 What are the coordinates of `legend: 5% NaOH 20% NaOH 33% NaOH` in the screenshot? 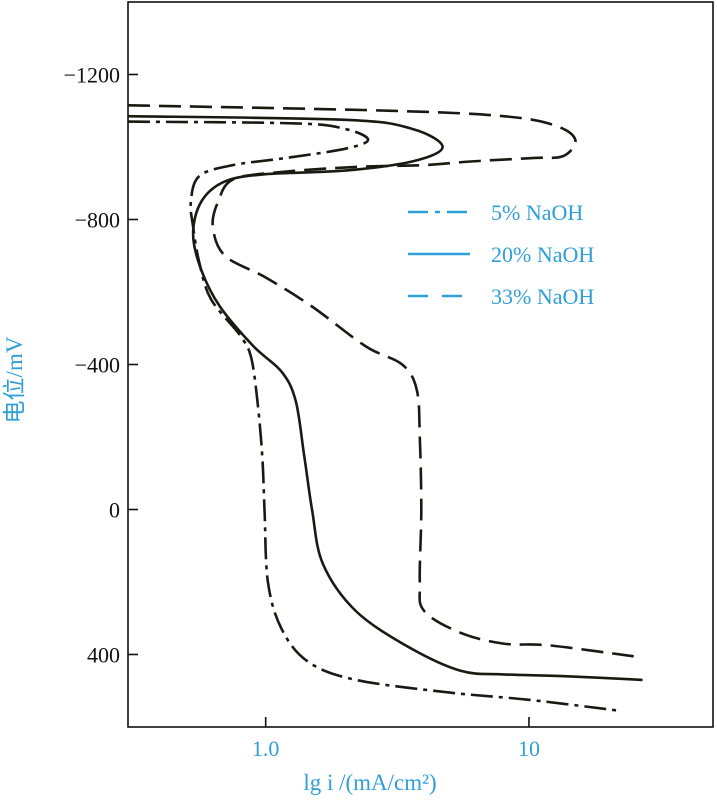 It's located at (501, 254).